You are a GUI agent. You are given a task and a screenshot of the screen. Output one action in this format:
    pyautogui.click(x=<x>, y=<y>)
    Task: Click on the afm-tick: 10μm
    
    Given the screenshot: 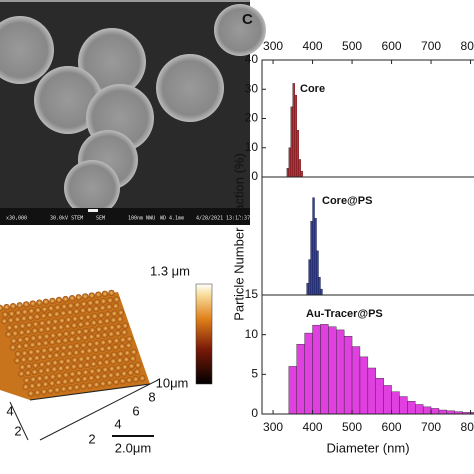 What is the action you would take?
    pyautogui.click(x=172, y=382)
    